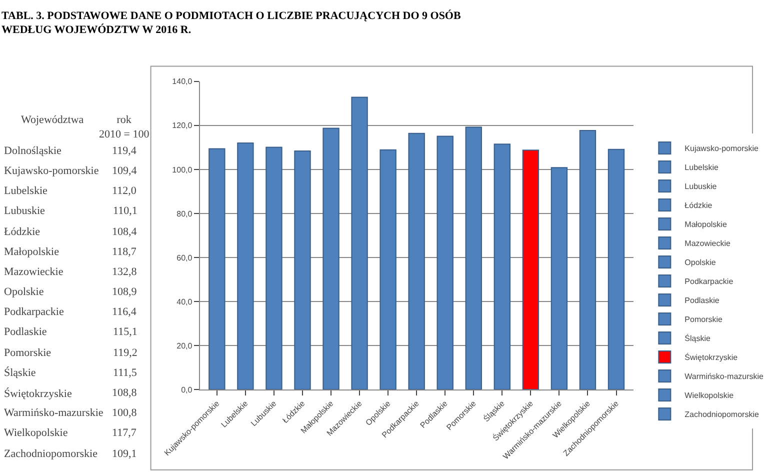 The height and width of the screenshot is (472, 770). Describe the element at coordinates (184, 301) in the screenshot. I see `y-tick-label: 40,0` at that location.